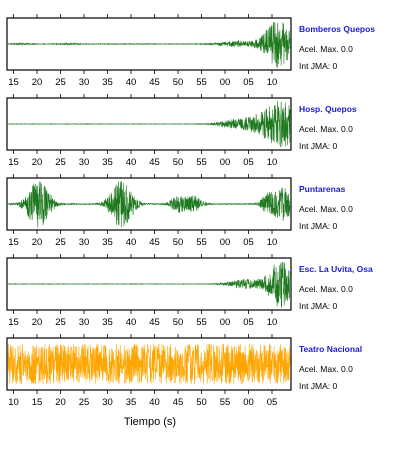  What do you see at coordinates (336, 269) in the screenshot?
I see `station-name: Esc. La Uvita, Osa` at bounding box center [336, 269].